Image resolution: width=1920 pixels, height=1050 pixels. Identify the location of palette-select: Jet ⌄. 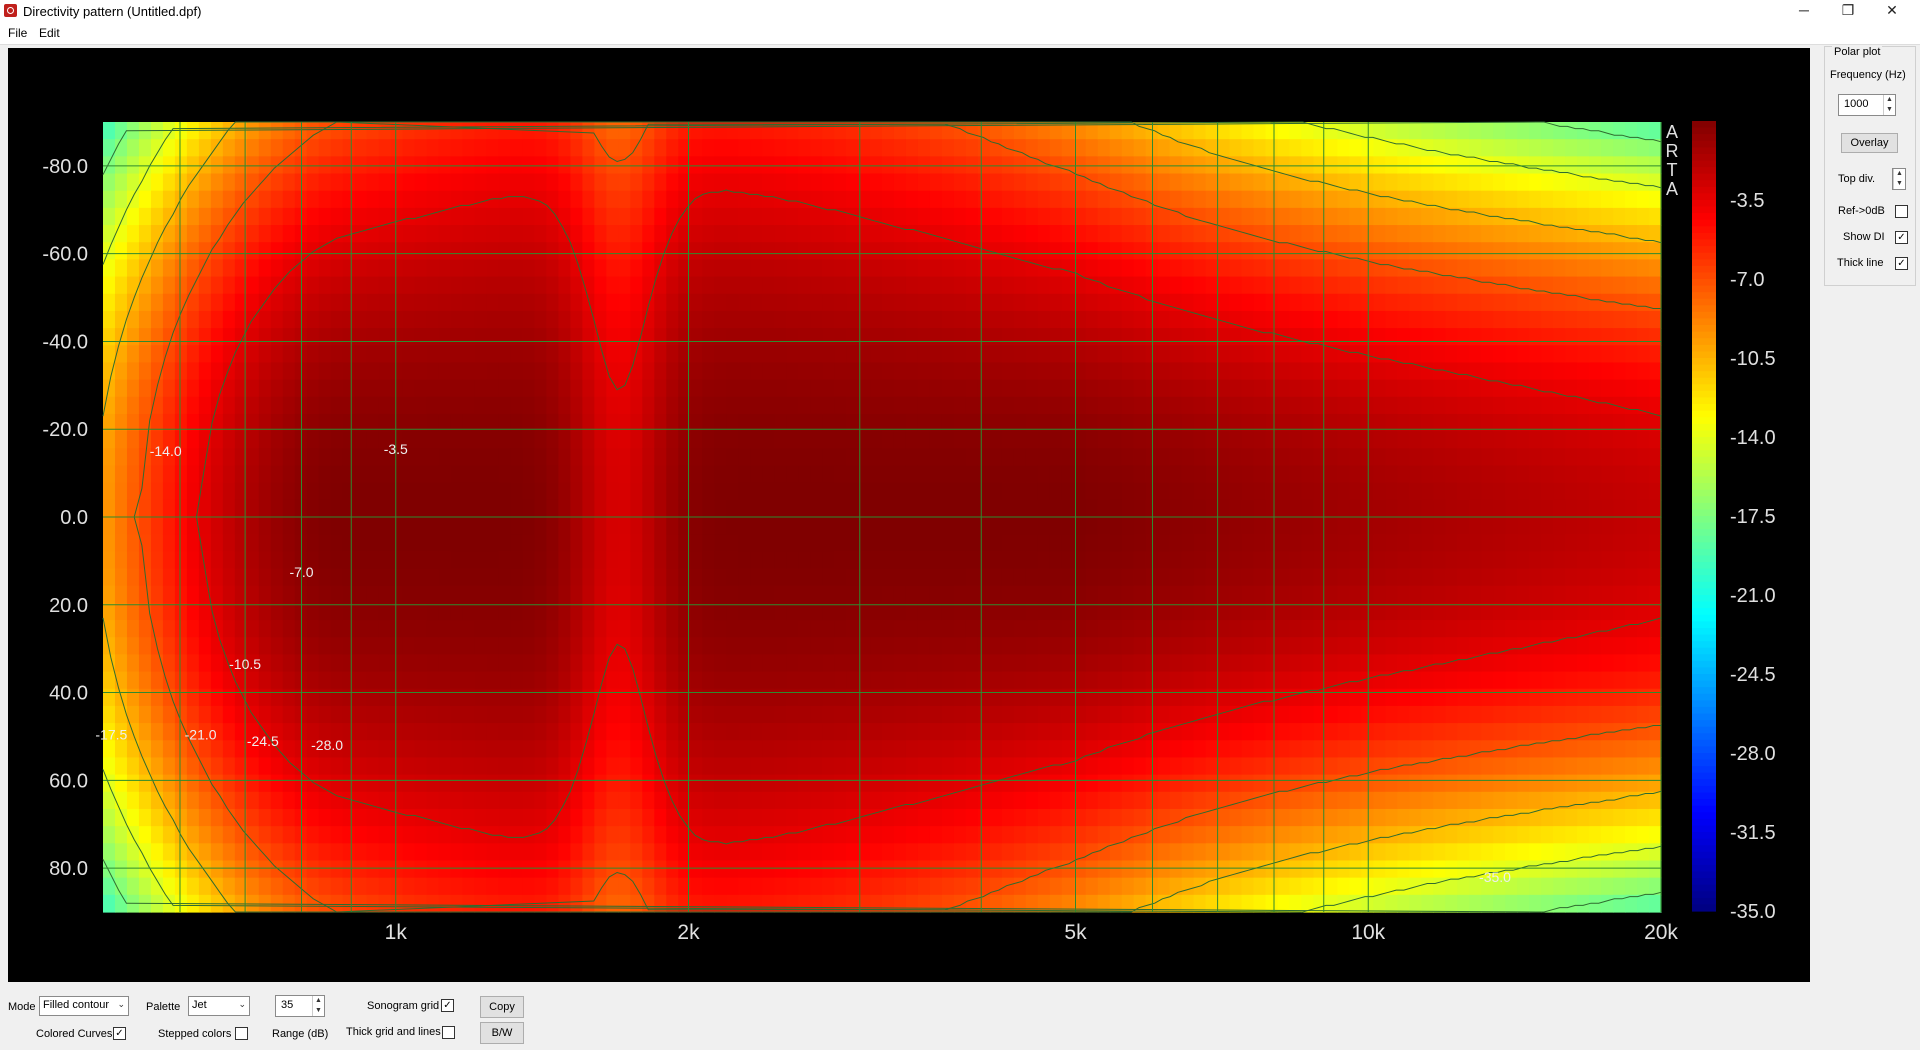
(219, 1006).